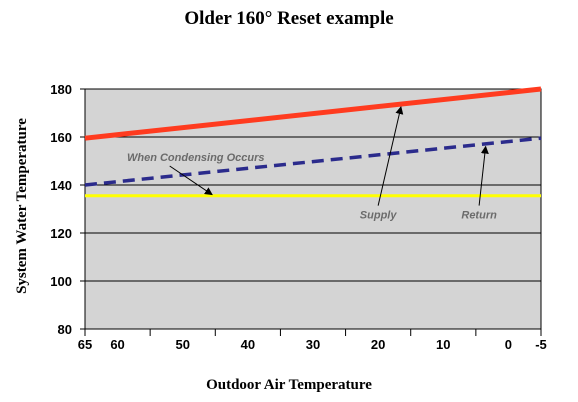 The height and width of the screenshot is (402, 578). Describe the element at coordinates (248, 344) in the screenshot. I see `x-tick-label-40: 40` at that location.